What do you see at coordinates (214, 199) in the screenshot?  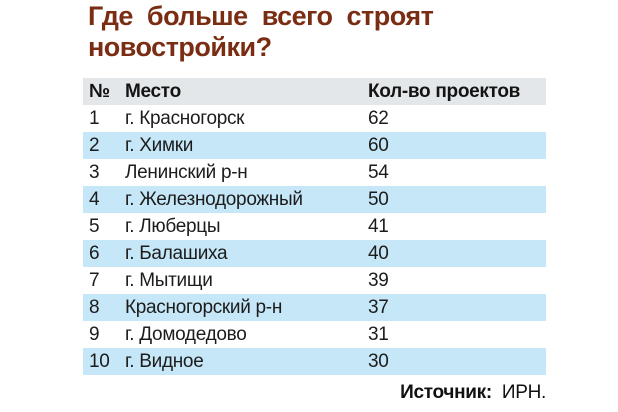 I see `place-cell: г. Железнодорожный` at bounding box center [214, 199].